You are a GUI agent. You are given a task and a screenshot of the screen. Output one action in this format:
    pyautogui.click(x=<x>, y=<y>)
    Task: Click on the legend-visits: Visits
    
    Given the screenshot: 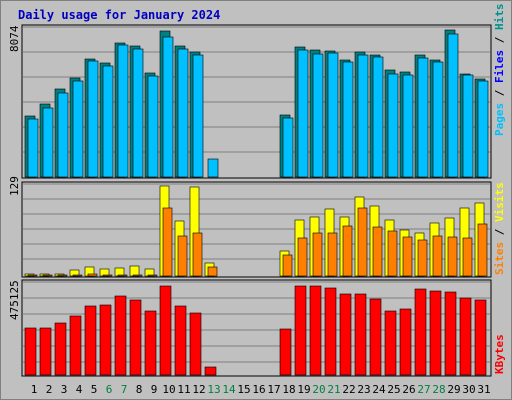 What is the action you would take?
    pyautogui.click(x=499, y=202)
    